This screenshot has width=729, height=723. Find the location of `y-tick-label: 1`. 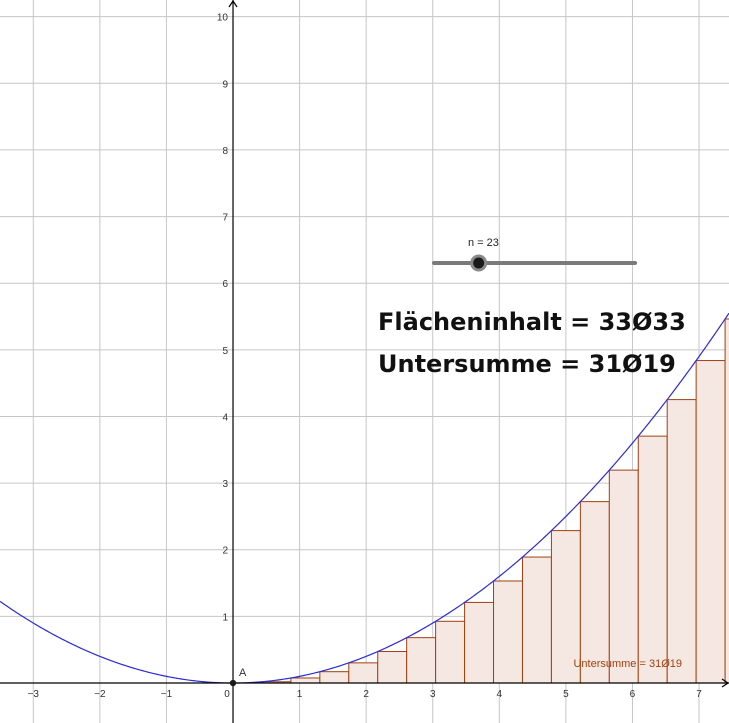

y-tick-label: 1 is located at coordinates (225, 617).